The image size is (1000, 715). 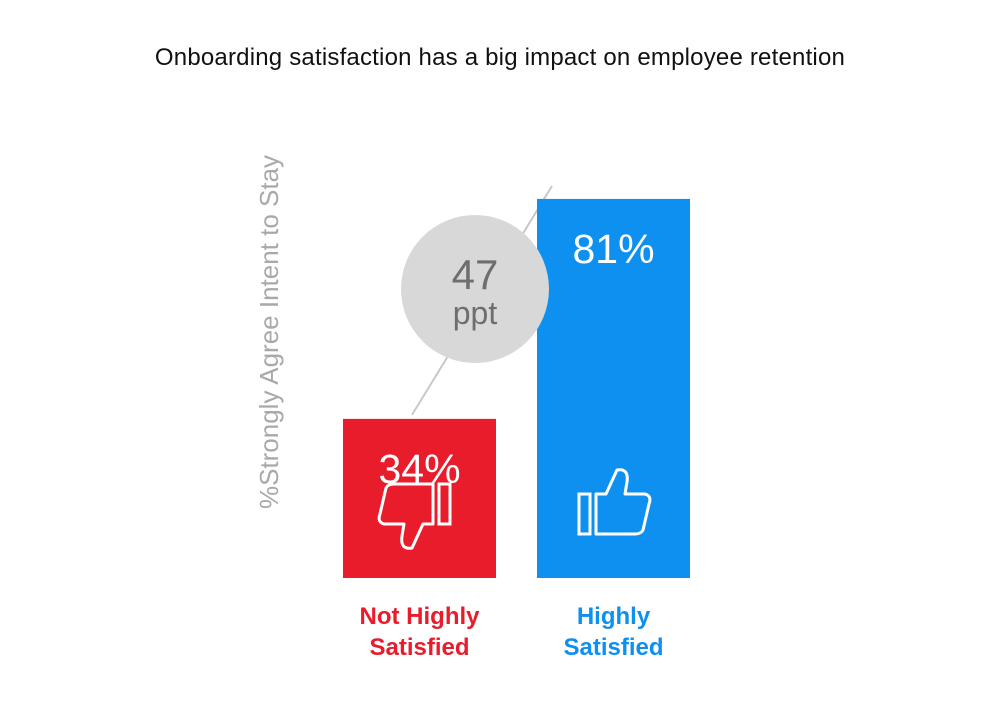 What do you see at coordinates (623, 502) in the screenshot?
I see `thumbs-up-hand` at bounding box center [623, 502].